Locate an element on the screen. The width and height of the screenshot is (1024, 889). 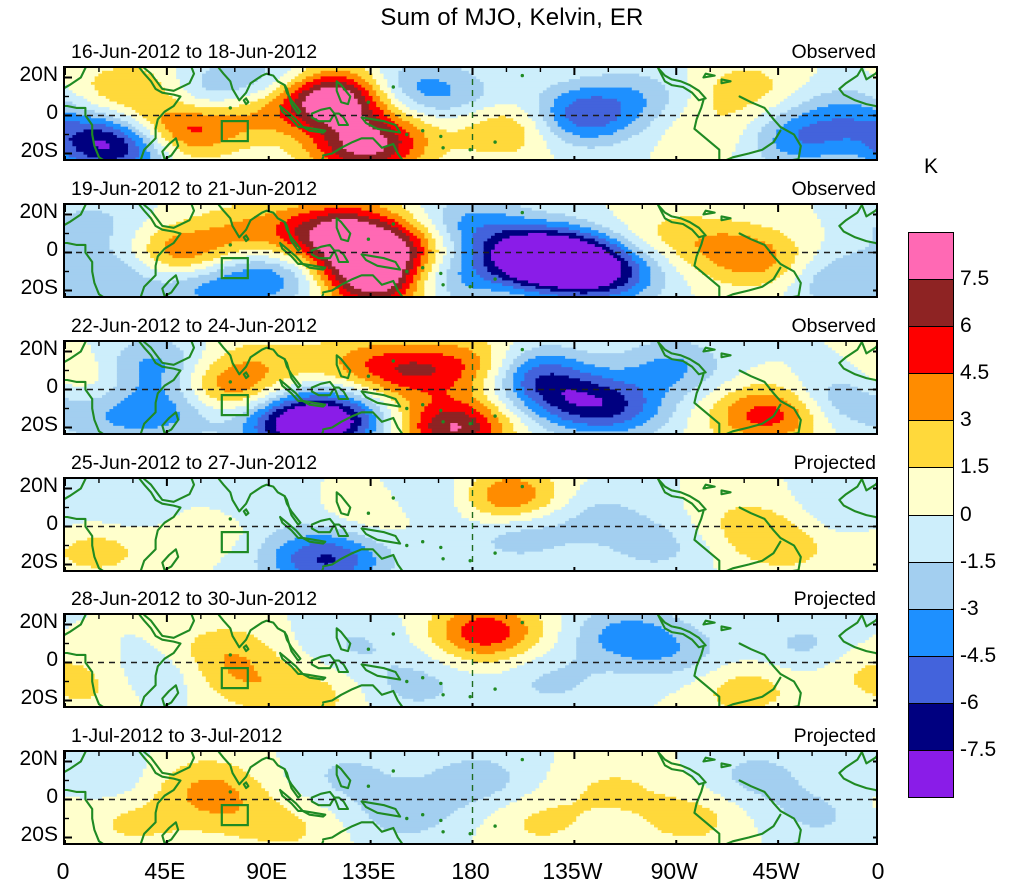
panel-date-label: 28-Jun-2012 to 30-Jun-2012 is located at coordinates (194, 599).